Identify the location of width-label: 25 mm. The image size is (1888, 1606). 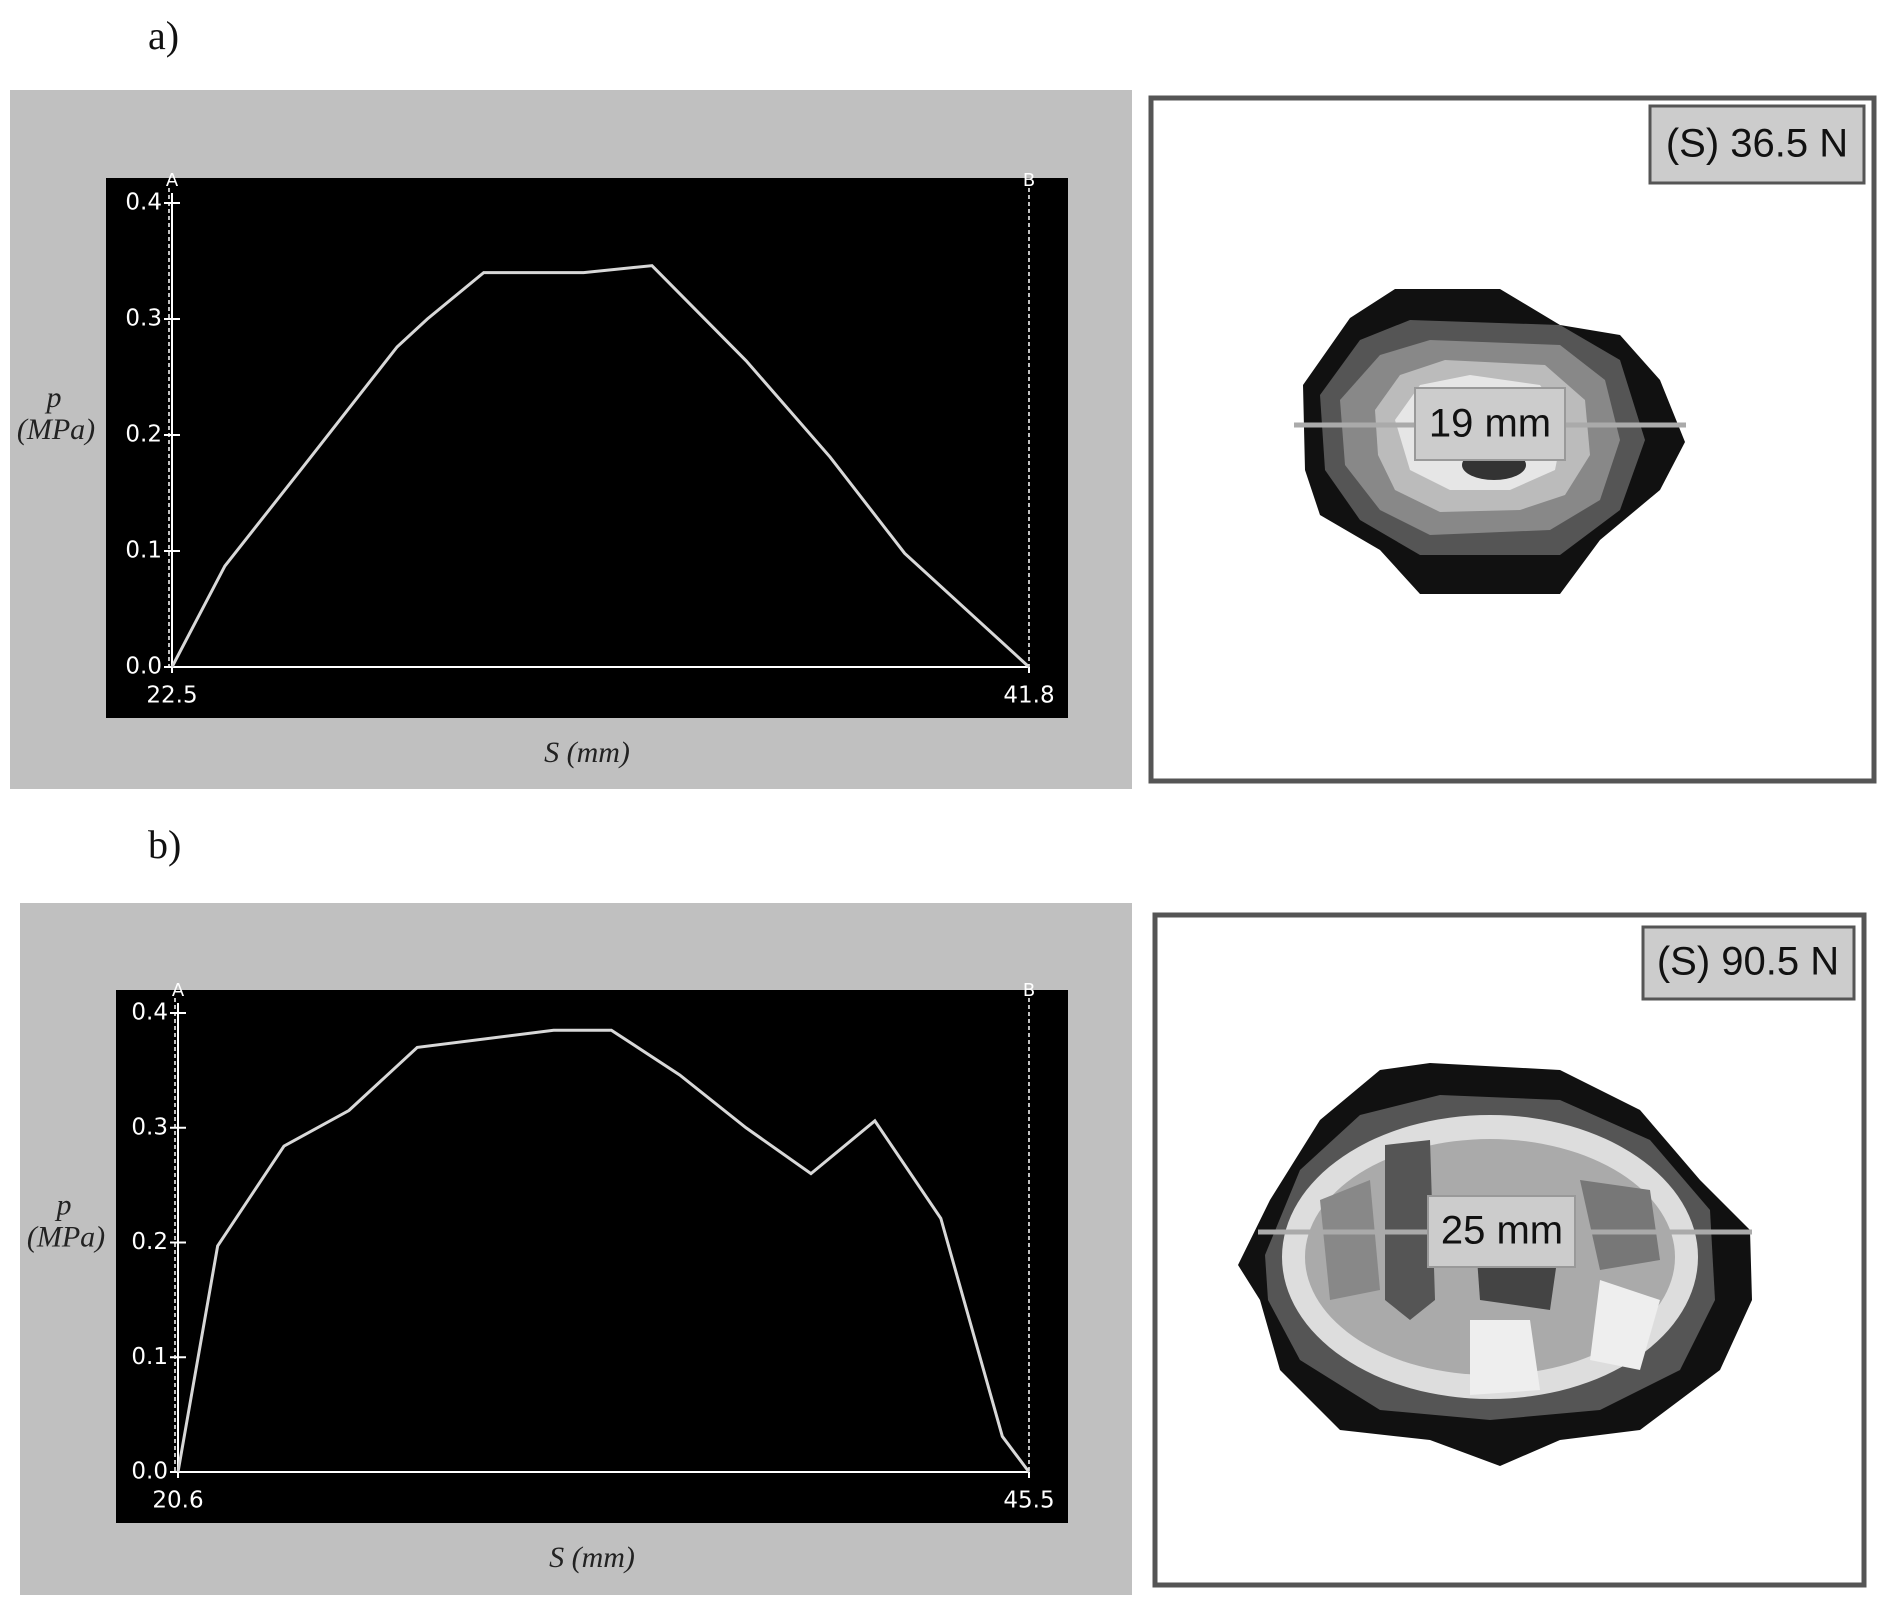
(1502, 1231).